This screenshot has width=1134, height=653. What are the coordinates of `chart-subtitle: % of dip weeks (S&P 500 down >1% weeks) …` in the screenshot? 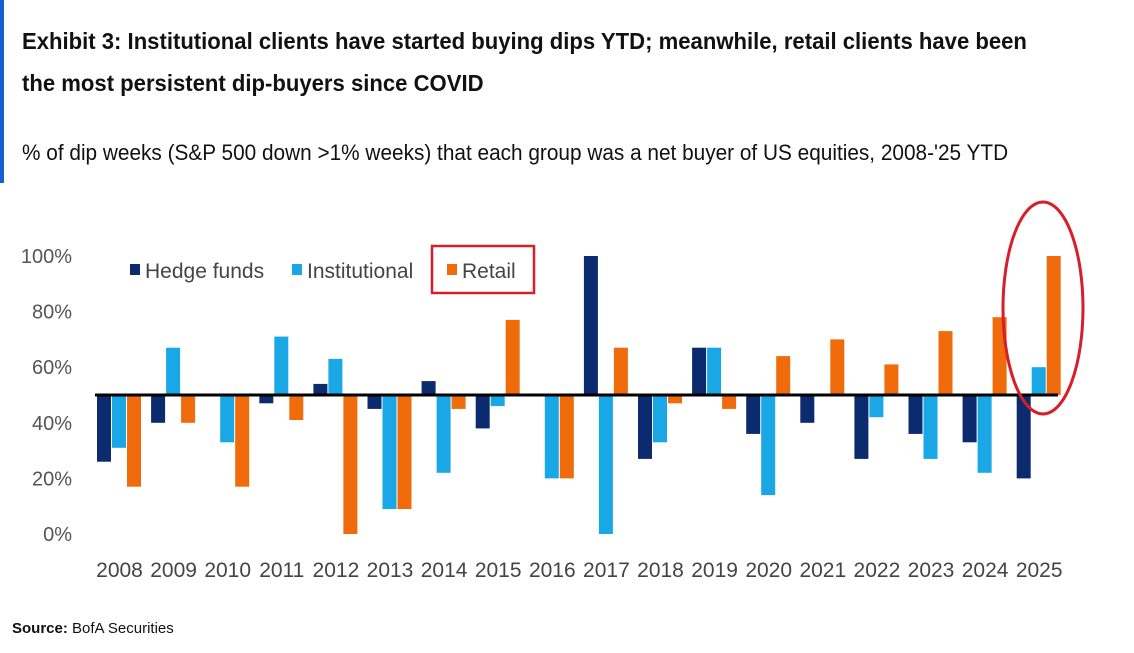 It's located at (515, 152).